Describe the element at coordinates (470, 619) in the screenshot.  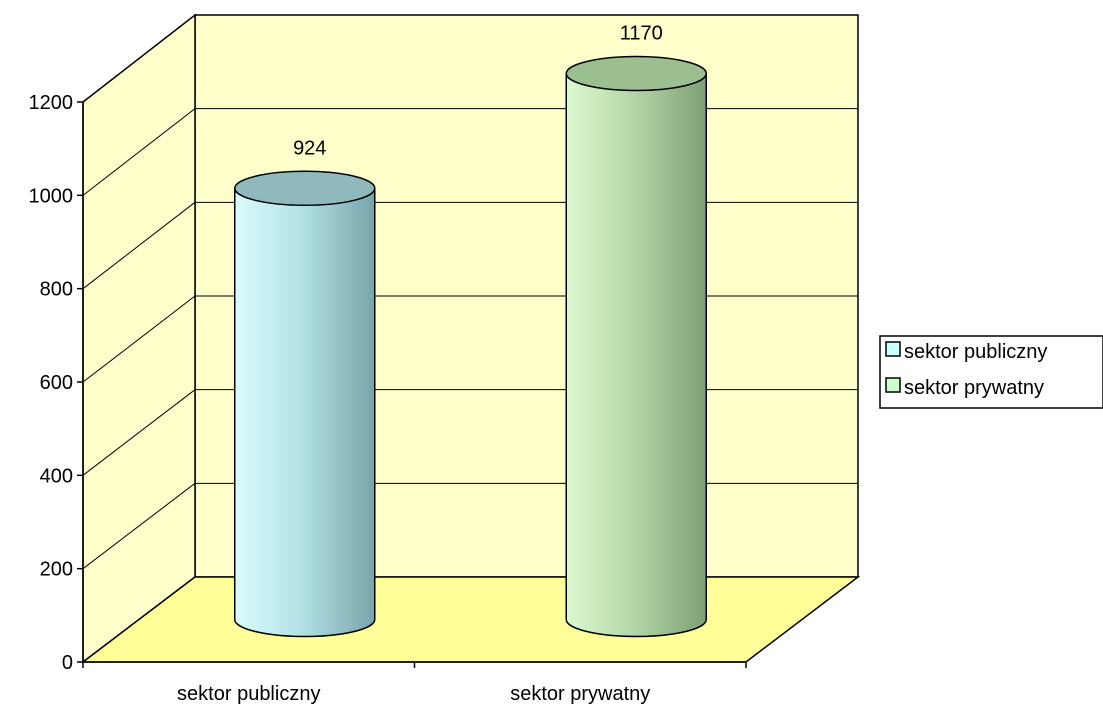
I see `floor` at that location.